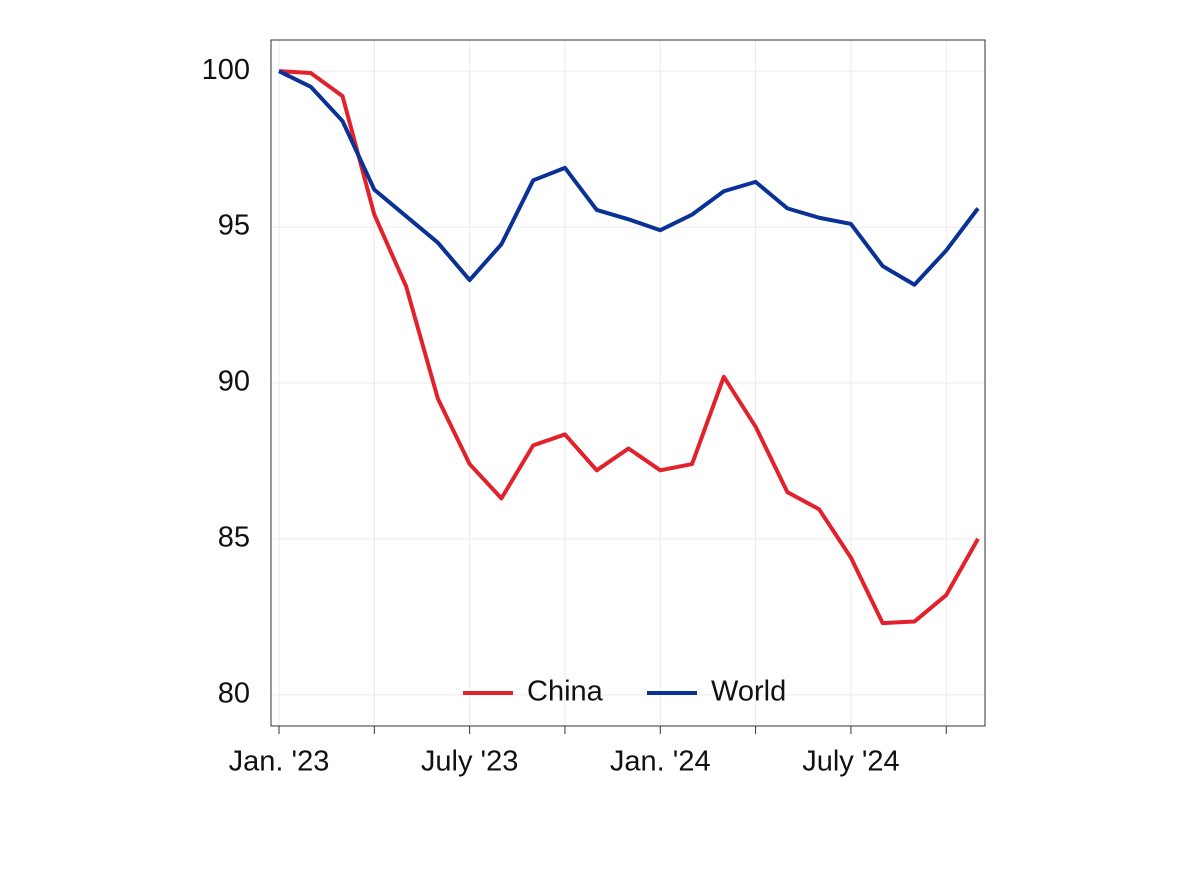 This screenshot has height=875, width=1200. I want to click on legend-label: China, so click(565, 692).